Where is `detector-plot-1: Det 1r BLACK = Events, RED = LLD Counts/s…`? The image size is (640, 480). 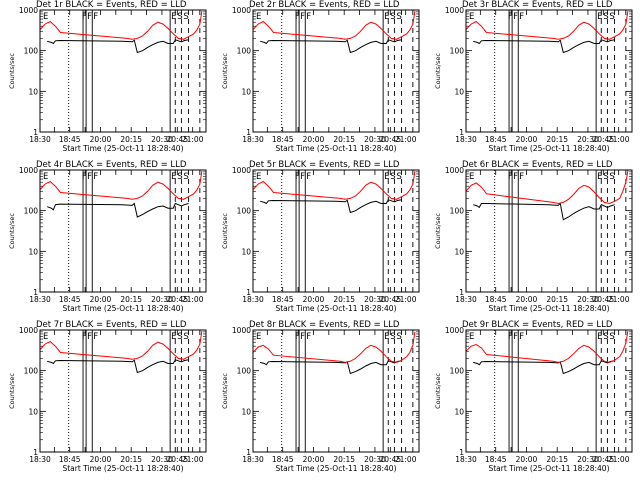
detector-plot-1: Det 1r BLACK = Events, RED = LLD Counts/s… is located at coordinates (107, 76).